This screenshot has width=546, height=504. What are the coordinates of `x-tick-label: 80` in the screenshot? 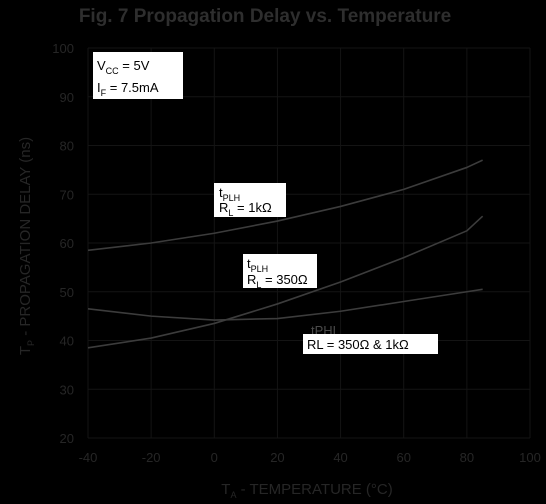 It's located at (467, 457).